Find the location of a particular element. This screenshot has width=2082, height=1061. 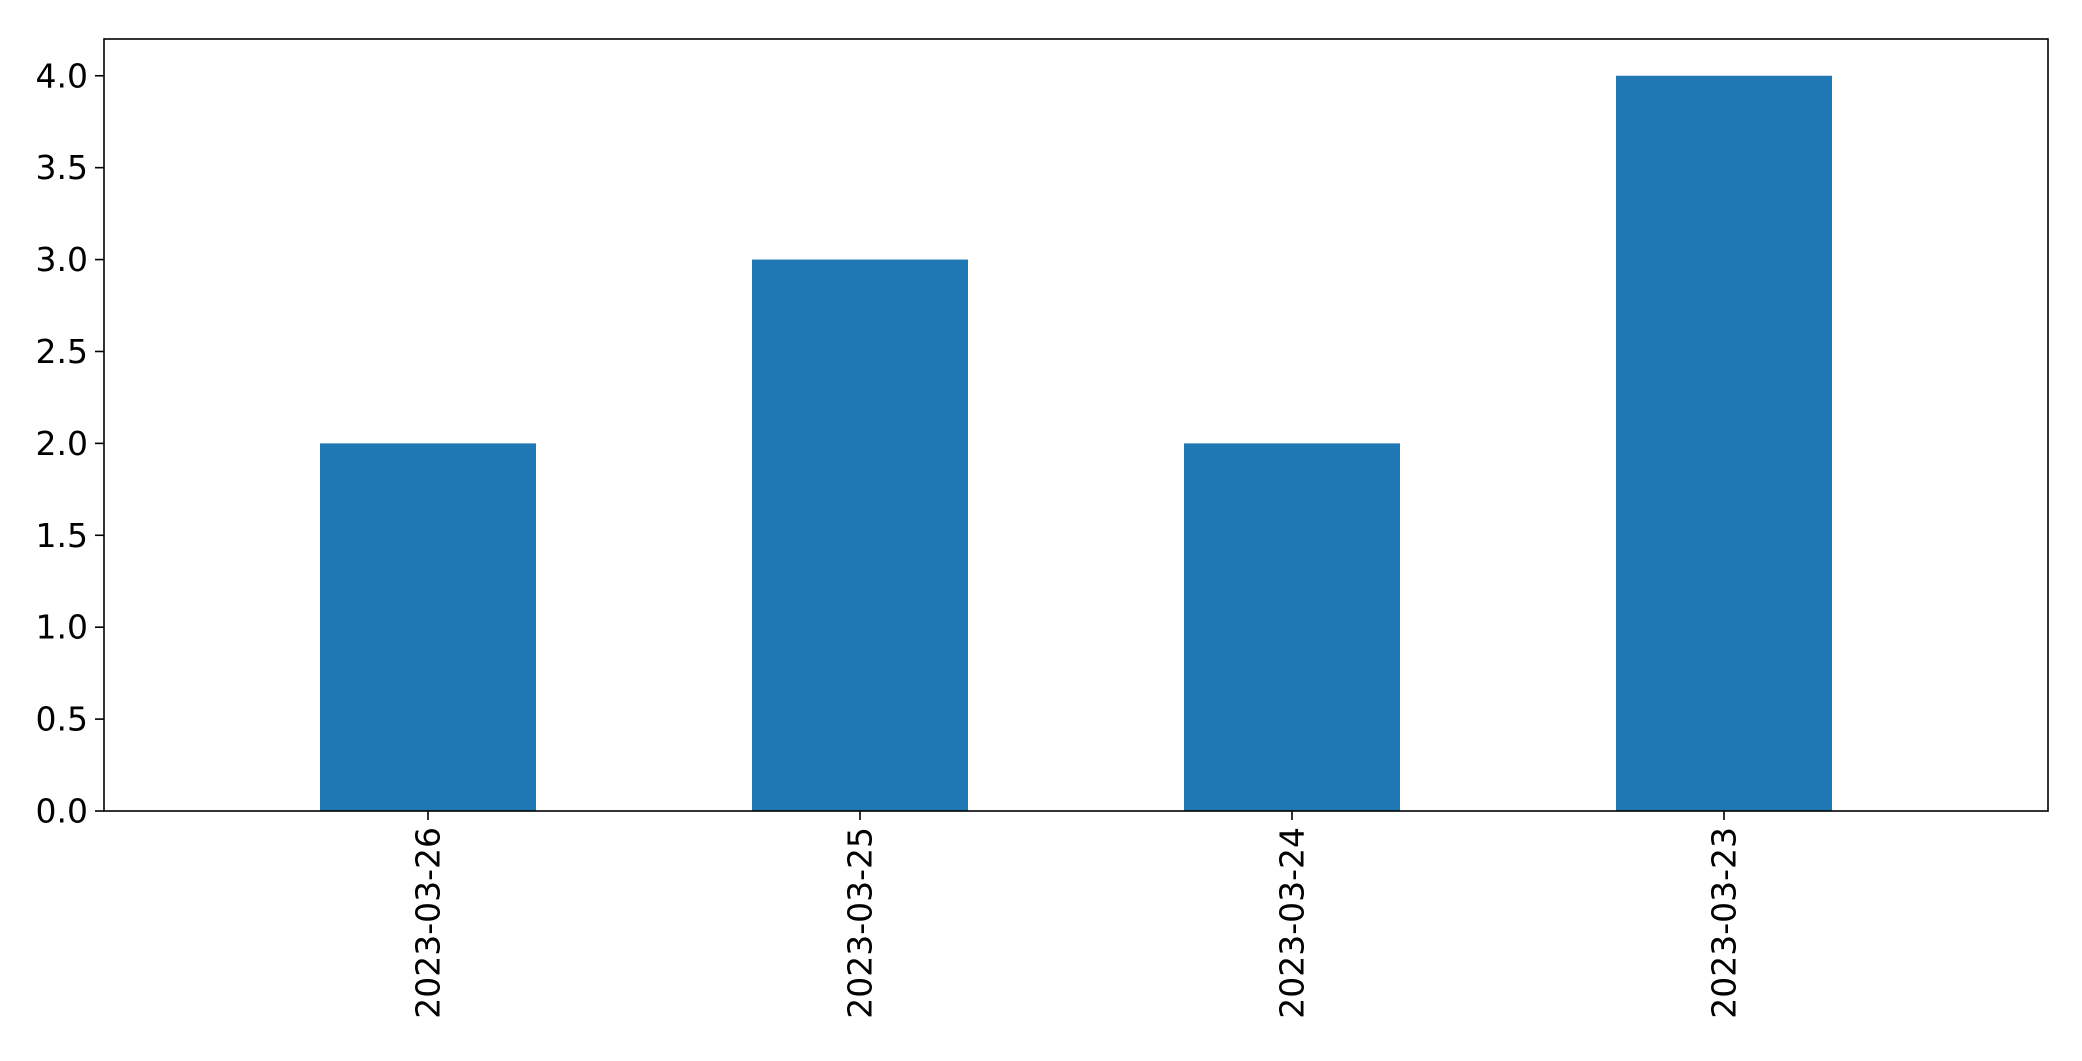

y-tick-label: 1.5 is located at coordinates (62, 535).